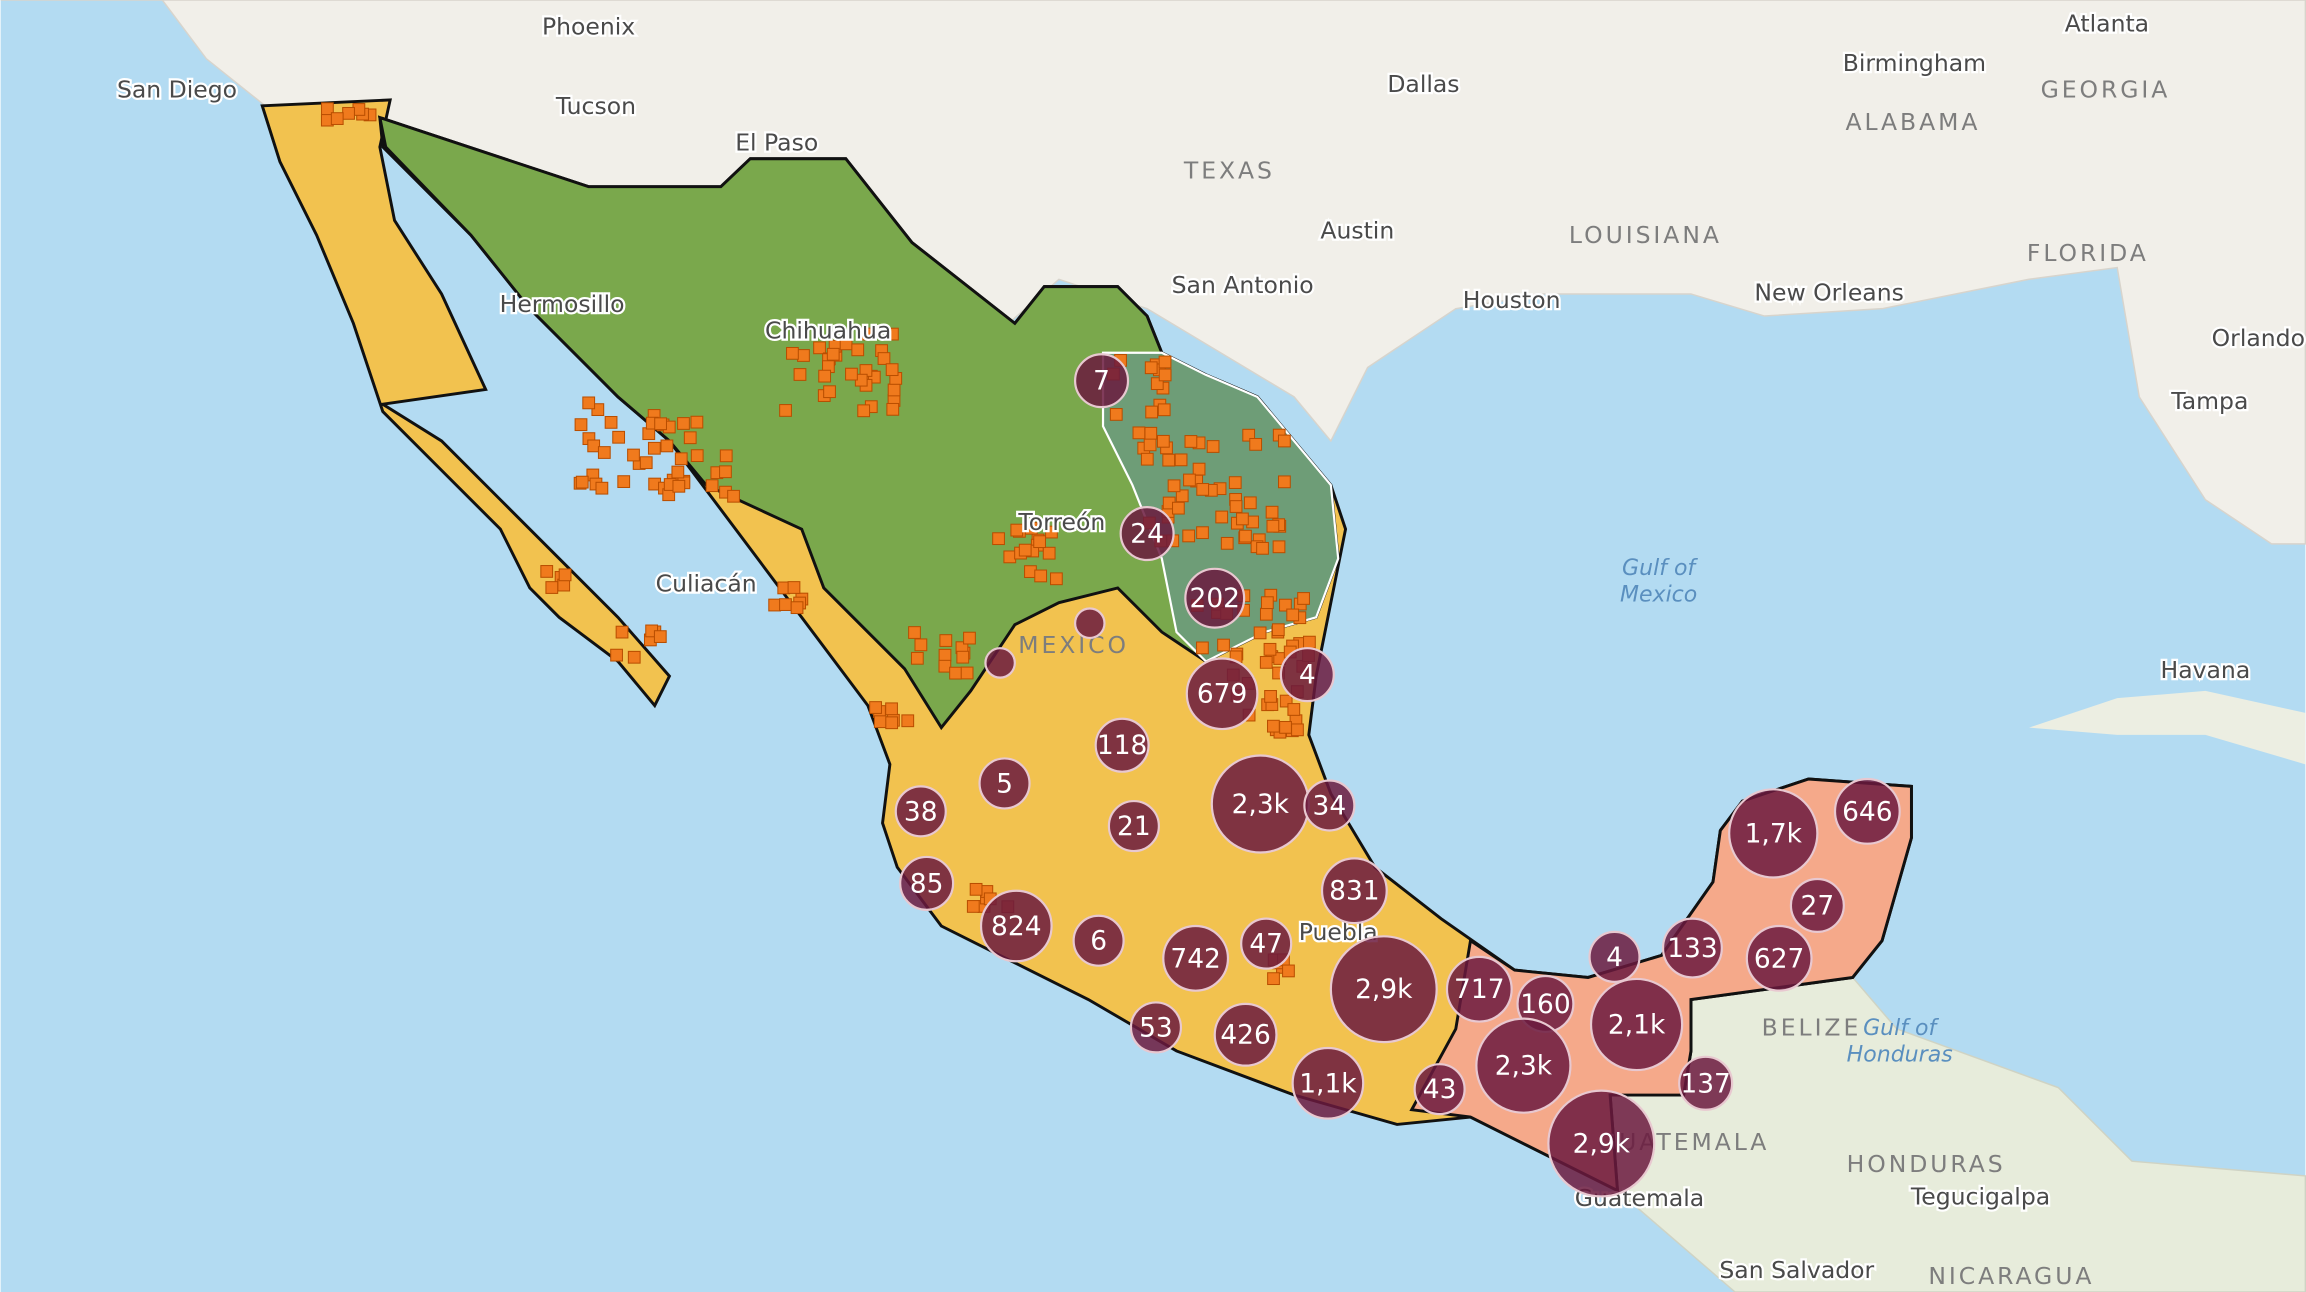 The width and height of the screenshot is (2306, 1292). Describe the element at coordinates (1061, 522) in the screenshot. I see `place-label: Torreón` at that location.